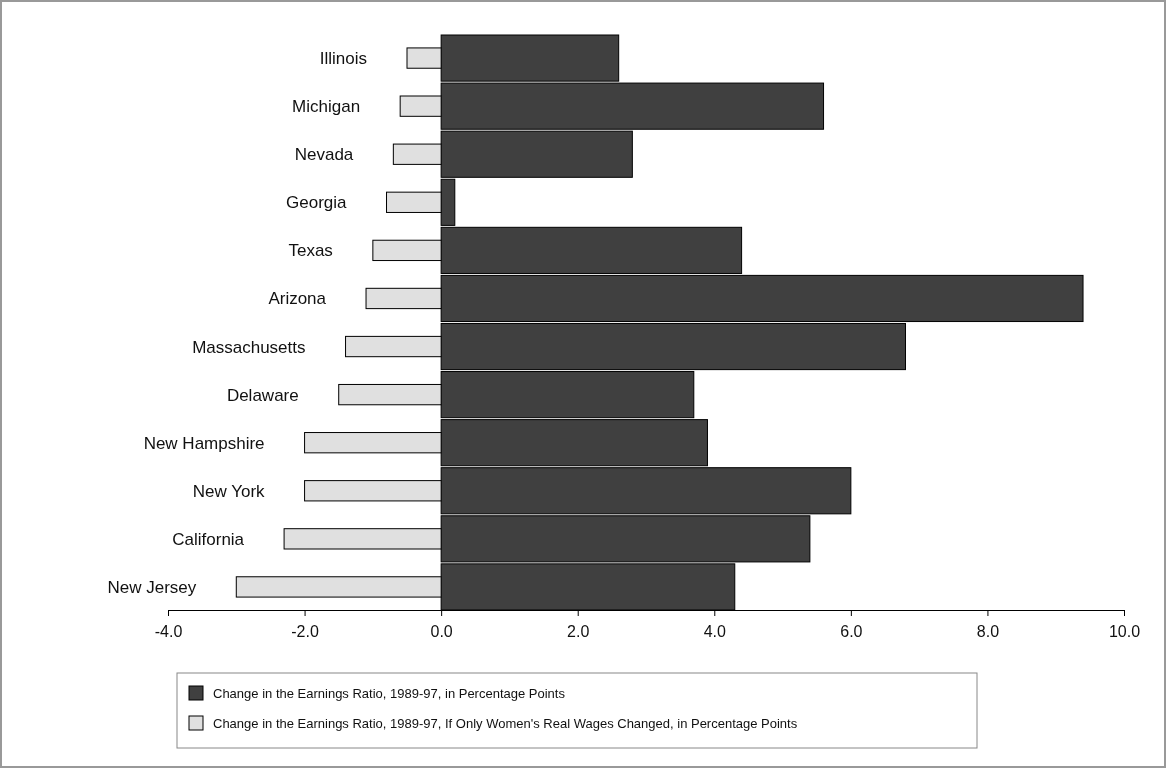  What do you see at coordinates (324, 155) in the screenshot?
I see `y-tick-label: Nevada` at bounding box center [324, 155].